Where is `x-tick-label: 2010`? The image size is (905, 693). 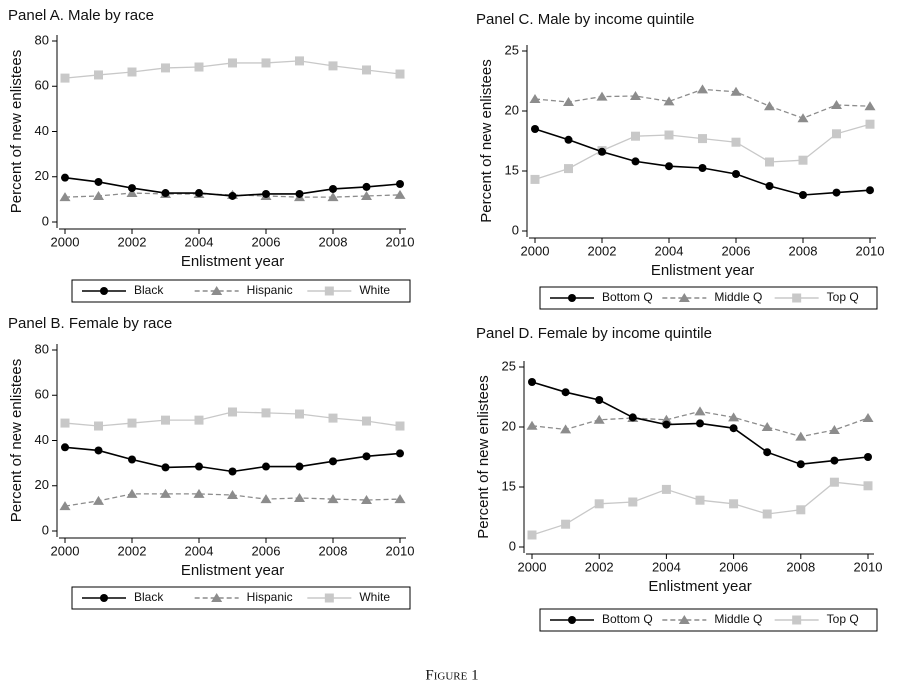 x-tick-label: 2010 is located at coordinates (870, 250).